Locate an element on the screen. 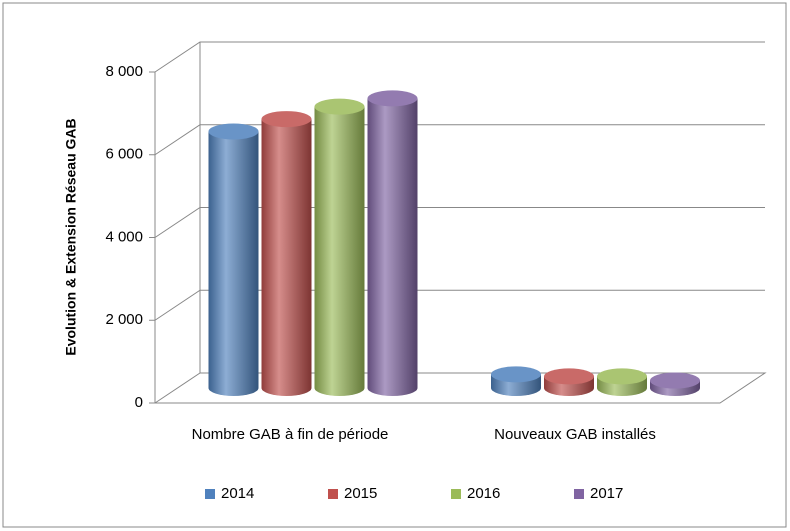 This screenshot has height=531, width=790. x-tick-label: Nombre GAB à fin de période is located at coordinates (290, 434).